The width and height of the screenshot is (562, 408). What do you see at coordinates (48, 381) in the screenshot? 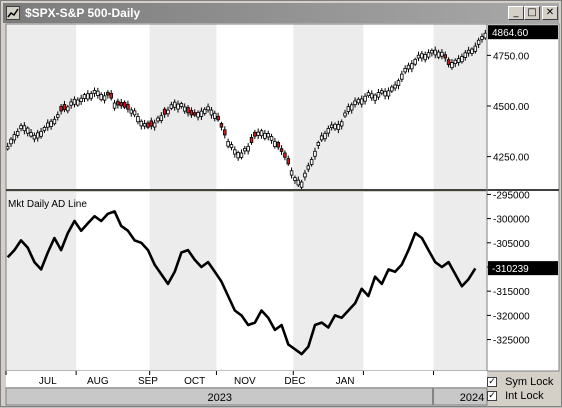
I see `month-label: JUL` at bounding box center [48, 381].